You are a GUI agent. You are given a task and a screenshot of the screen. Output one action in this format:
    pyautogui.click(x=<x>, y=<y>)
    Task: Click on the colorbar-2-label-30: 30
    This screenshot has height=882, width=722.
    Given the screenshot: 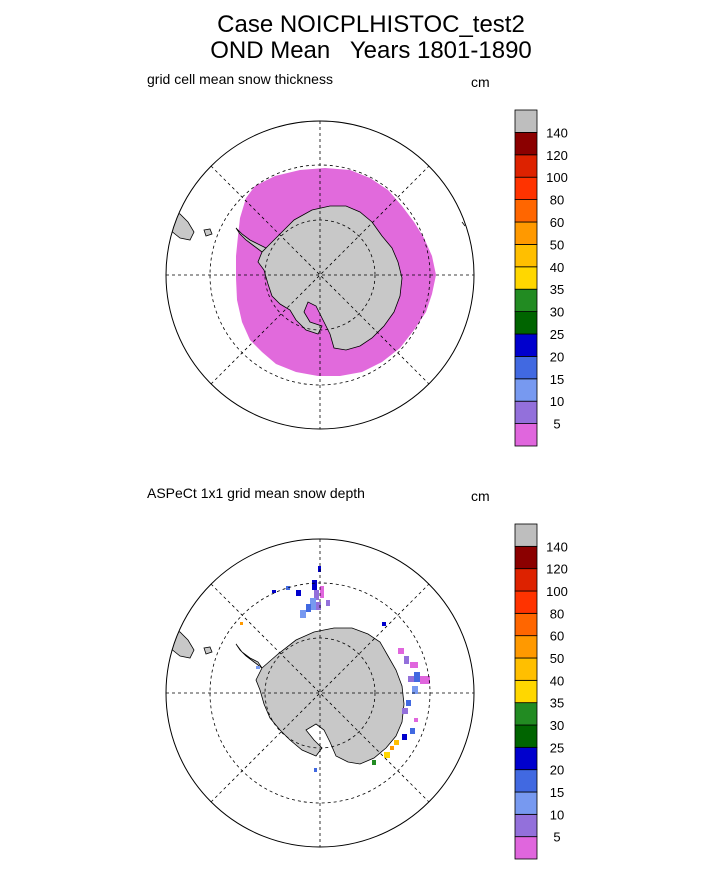 What is the action you would take?
    pyautogui.click(x=557, y=725)
    